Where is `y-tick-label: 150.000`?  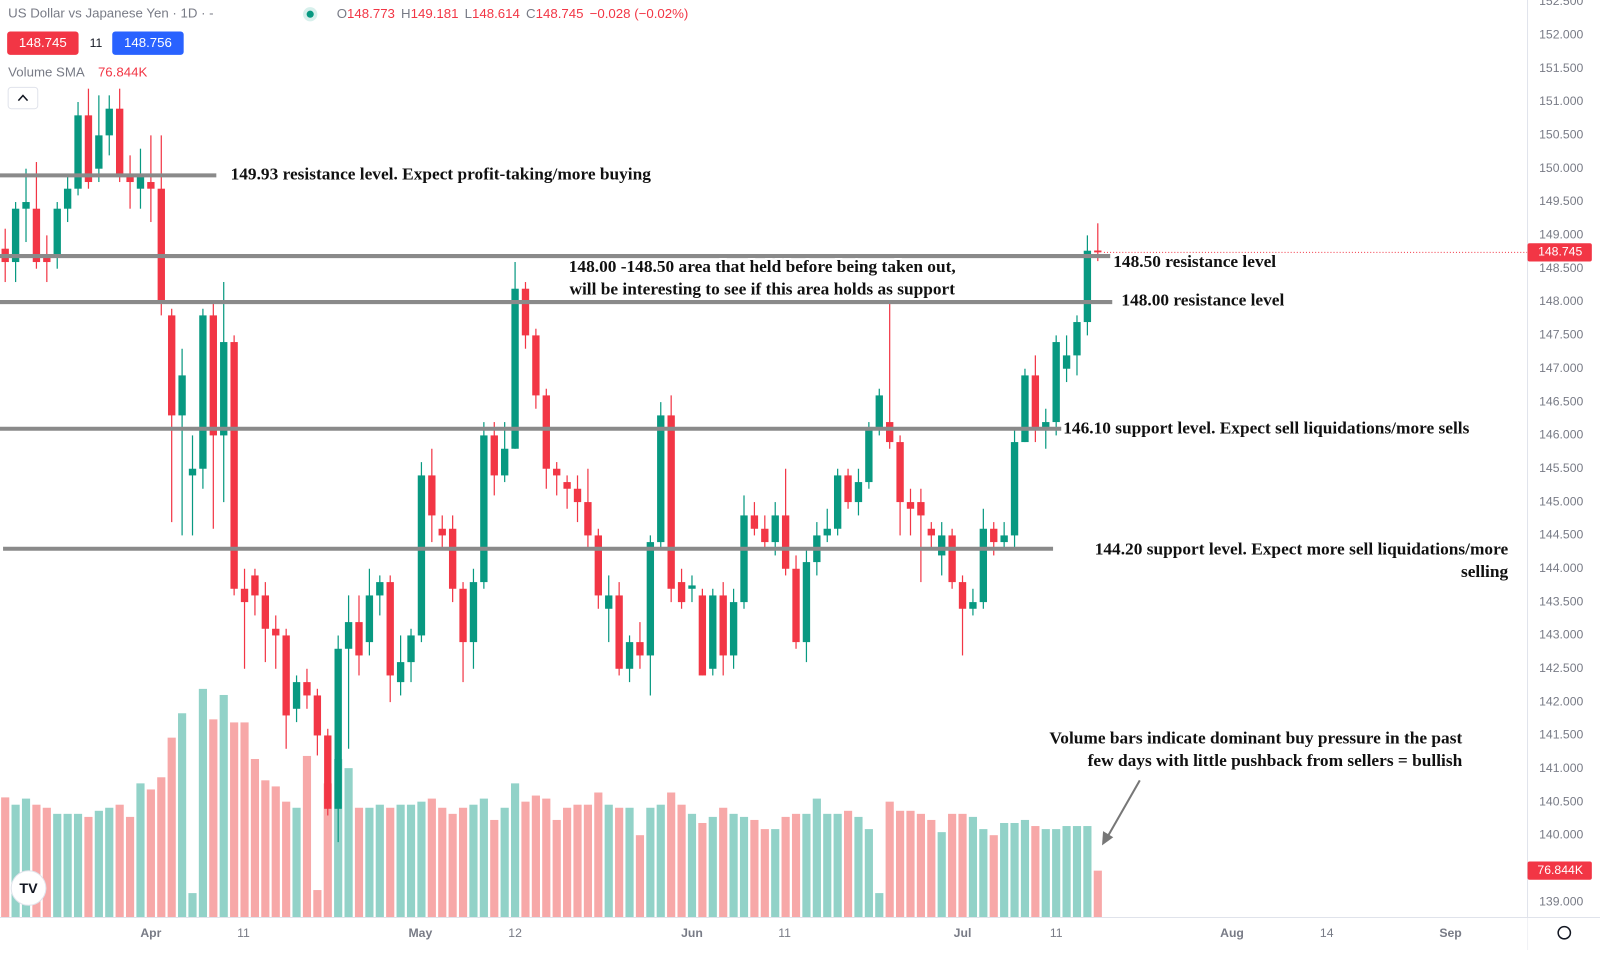 y-tick-label: 150.000 is located at coordinates (1561, 168).